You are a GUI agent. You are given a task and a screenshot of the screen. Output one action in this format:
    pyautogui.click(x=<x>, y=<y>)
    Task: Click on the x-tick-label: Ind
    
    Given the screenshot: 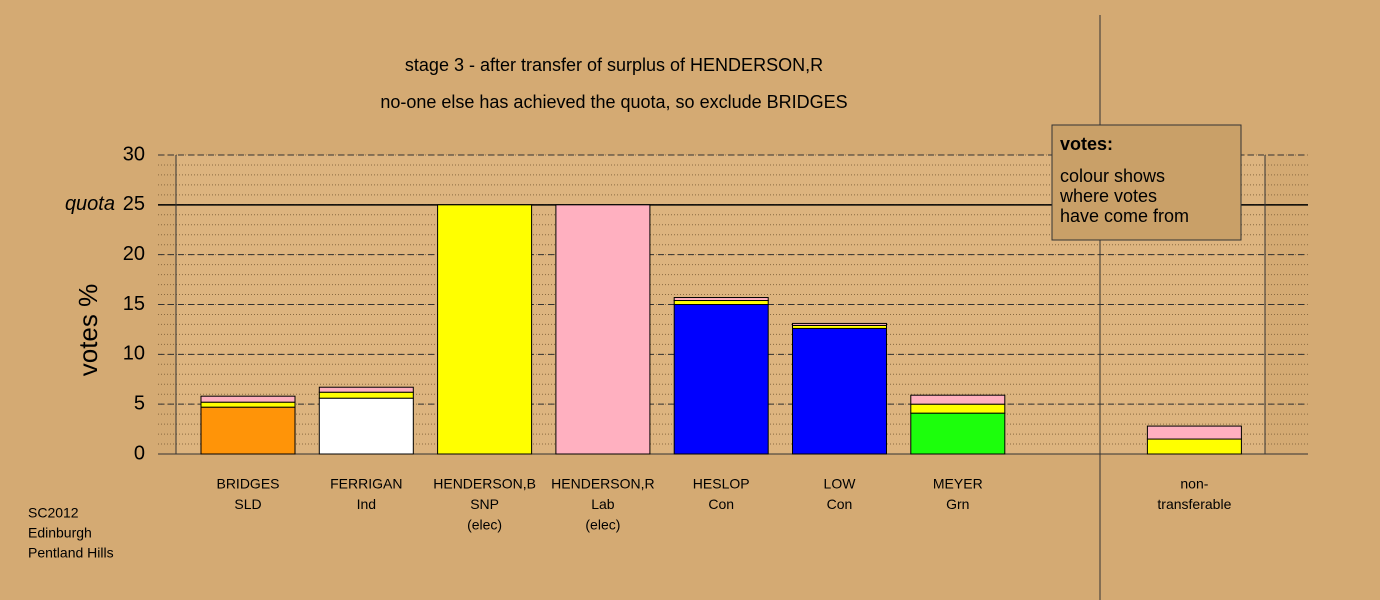 What is the action you would take?
    pyautogui.click(x=366, y=504)
    